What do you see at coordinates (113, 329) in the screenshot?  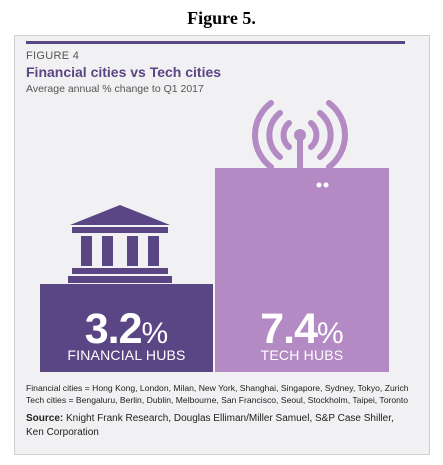 I see `bar-value-number: 3.2` at bounding box center [113, 329].